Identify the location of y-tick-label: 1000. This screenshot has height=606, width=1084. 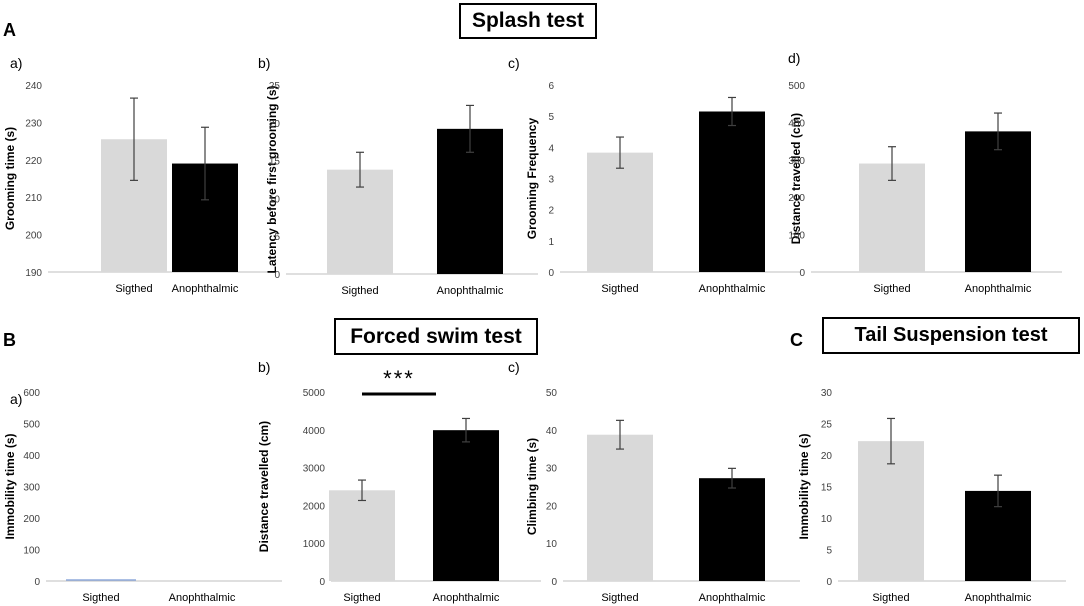
(314, 544).